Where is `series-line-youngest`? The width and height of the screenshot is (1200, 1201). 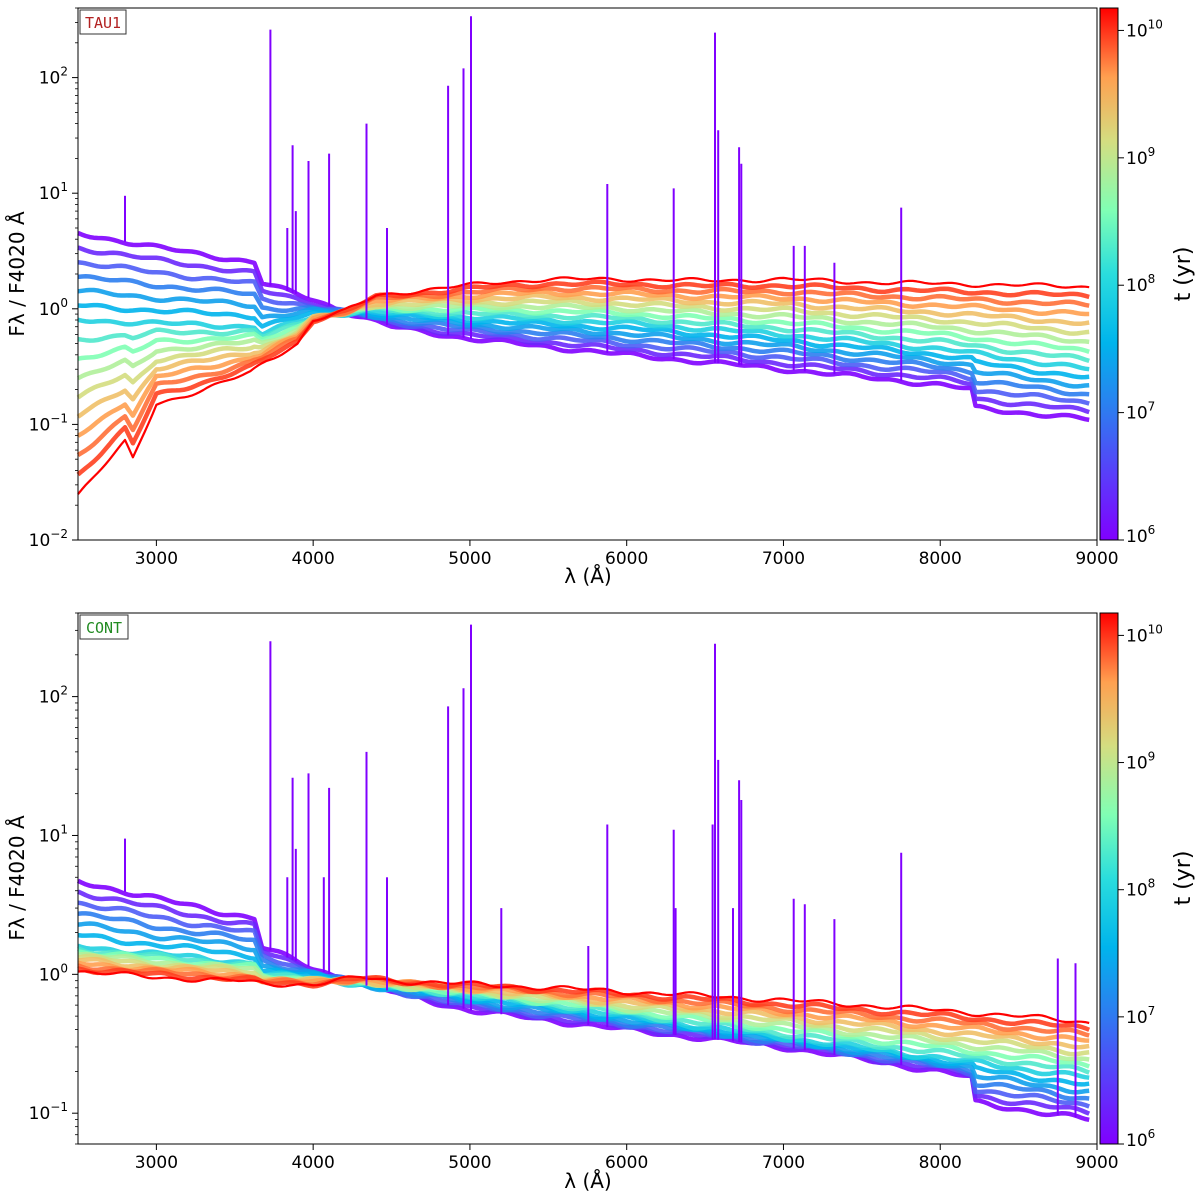
series-line-youngest is located at coordinates (583, 326).